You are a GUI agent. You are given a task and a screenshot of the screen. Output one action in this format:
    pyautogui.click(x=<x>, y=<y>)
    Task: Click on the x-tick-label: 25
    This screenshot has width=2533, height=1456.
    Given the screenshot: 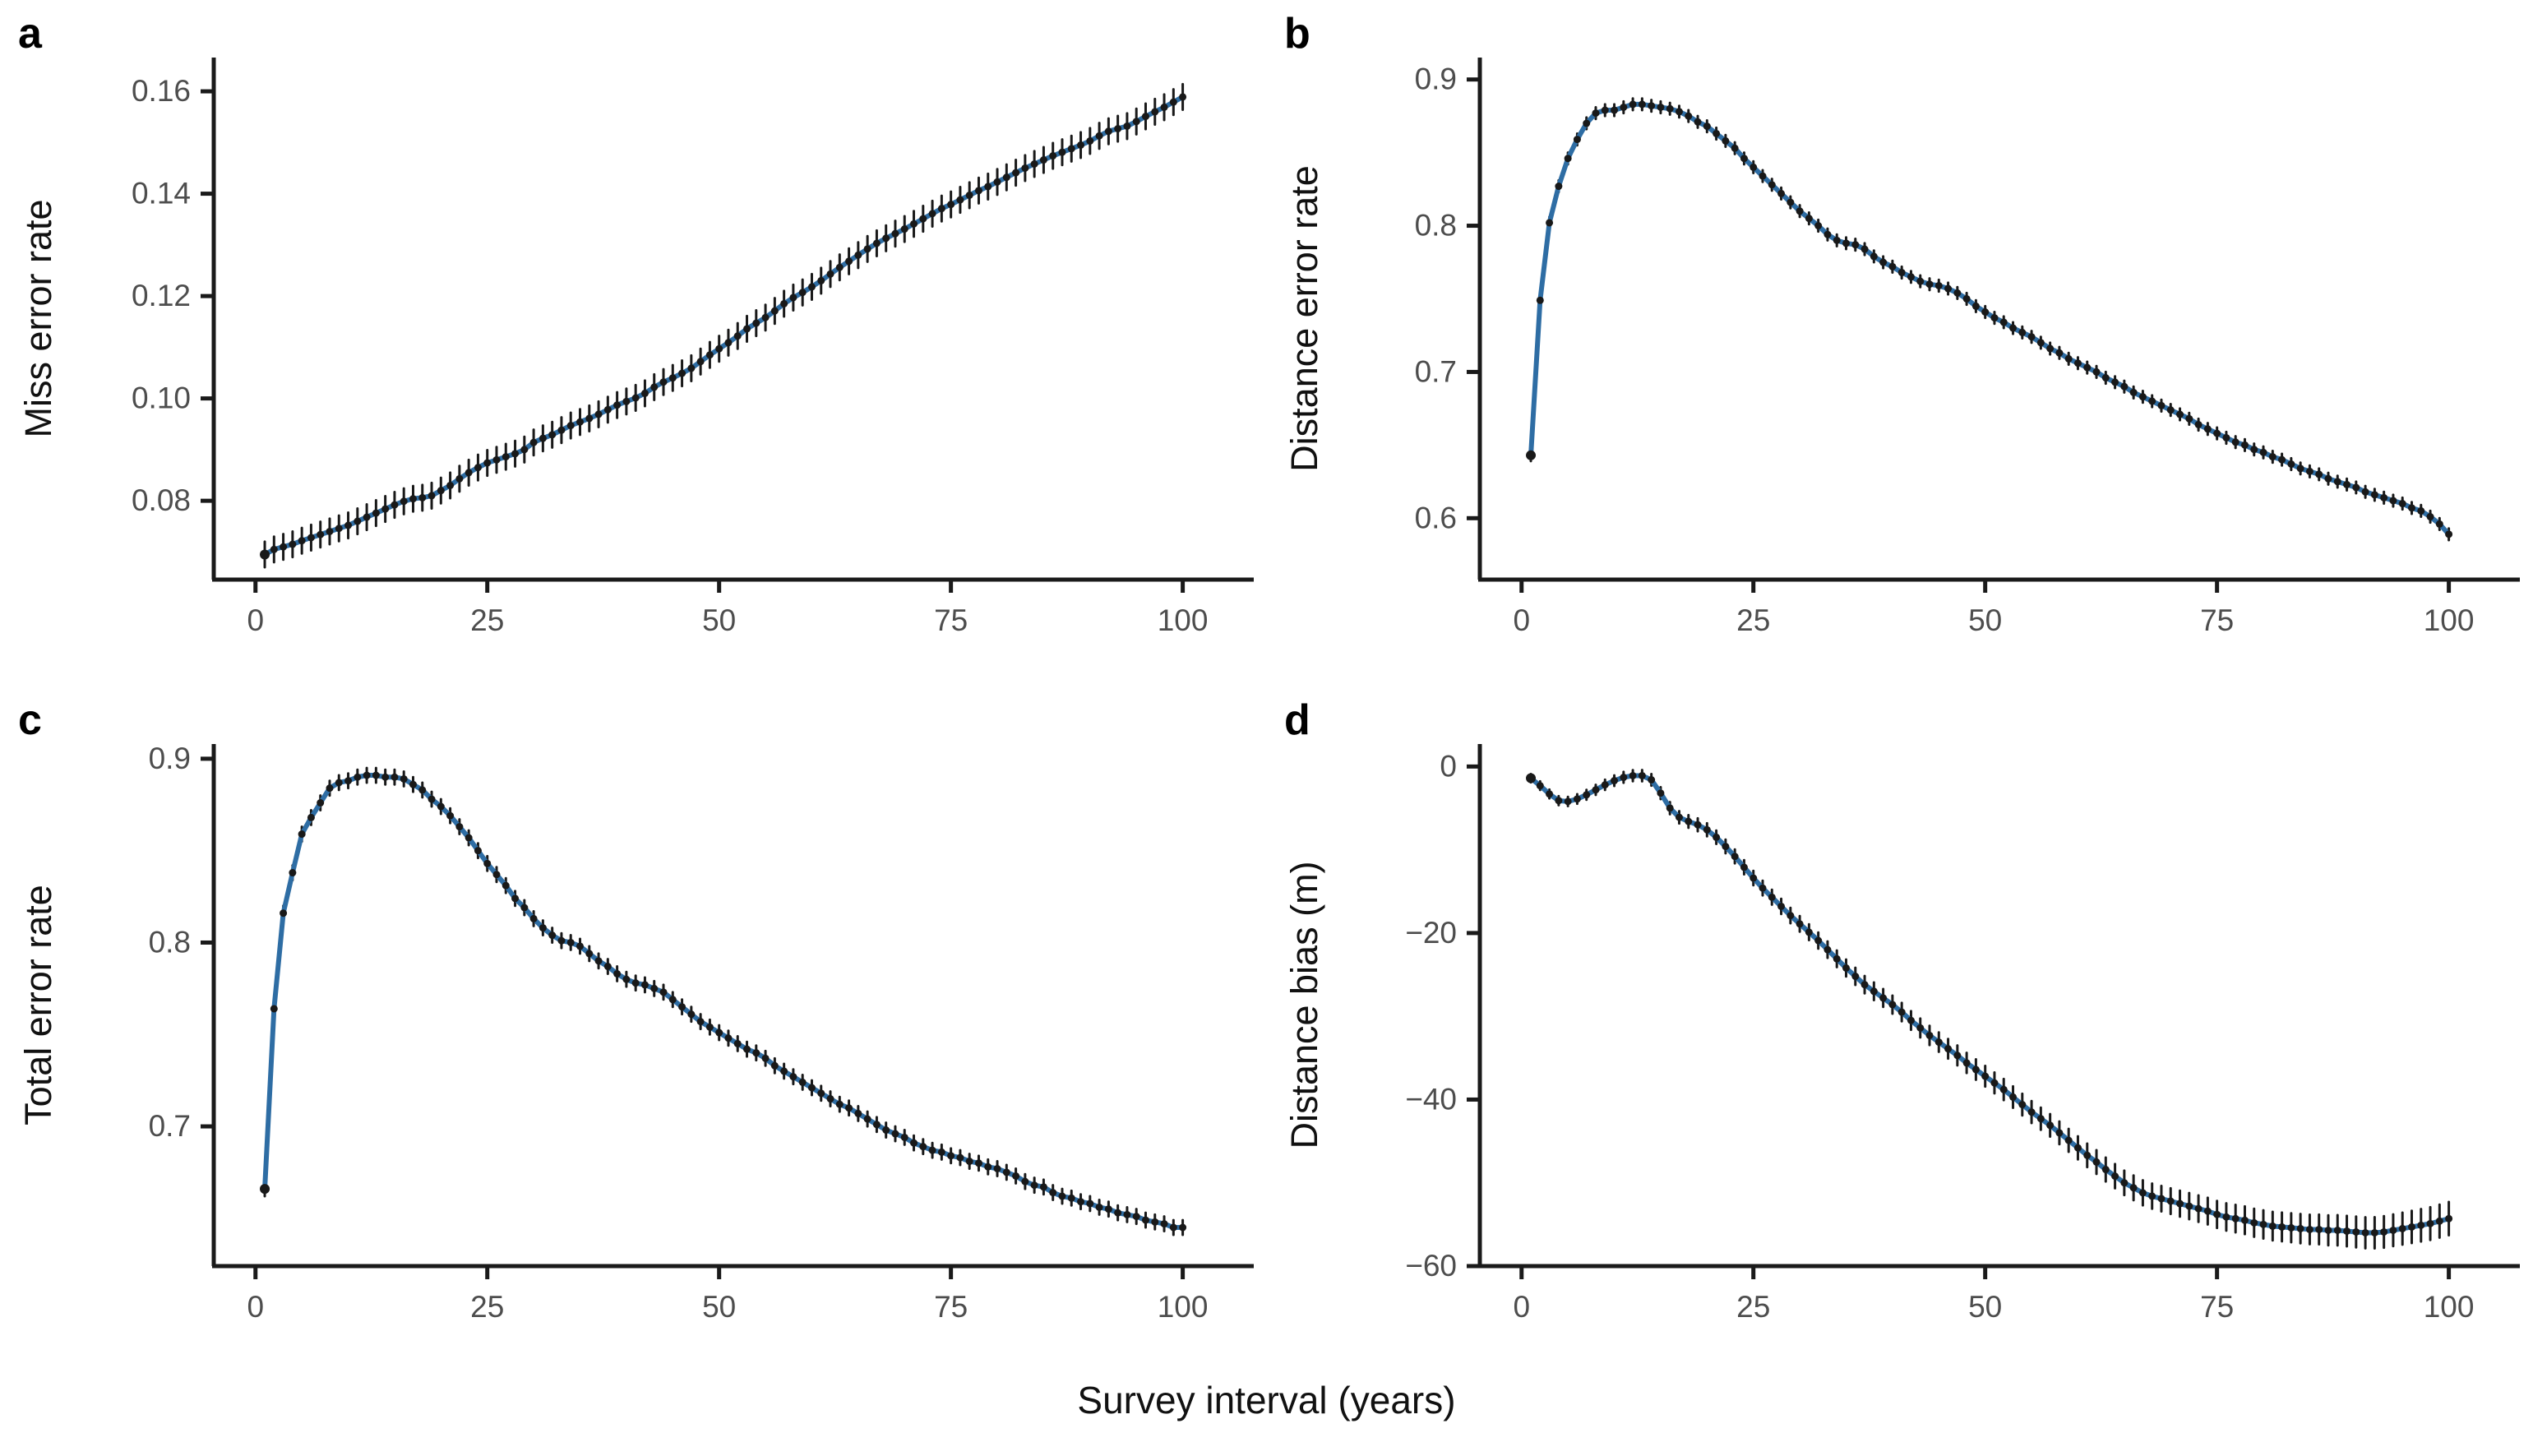 What is the action you would take?
    pyautogui.click(x=487, y=620)
    